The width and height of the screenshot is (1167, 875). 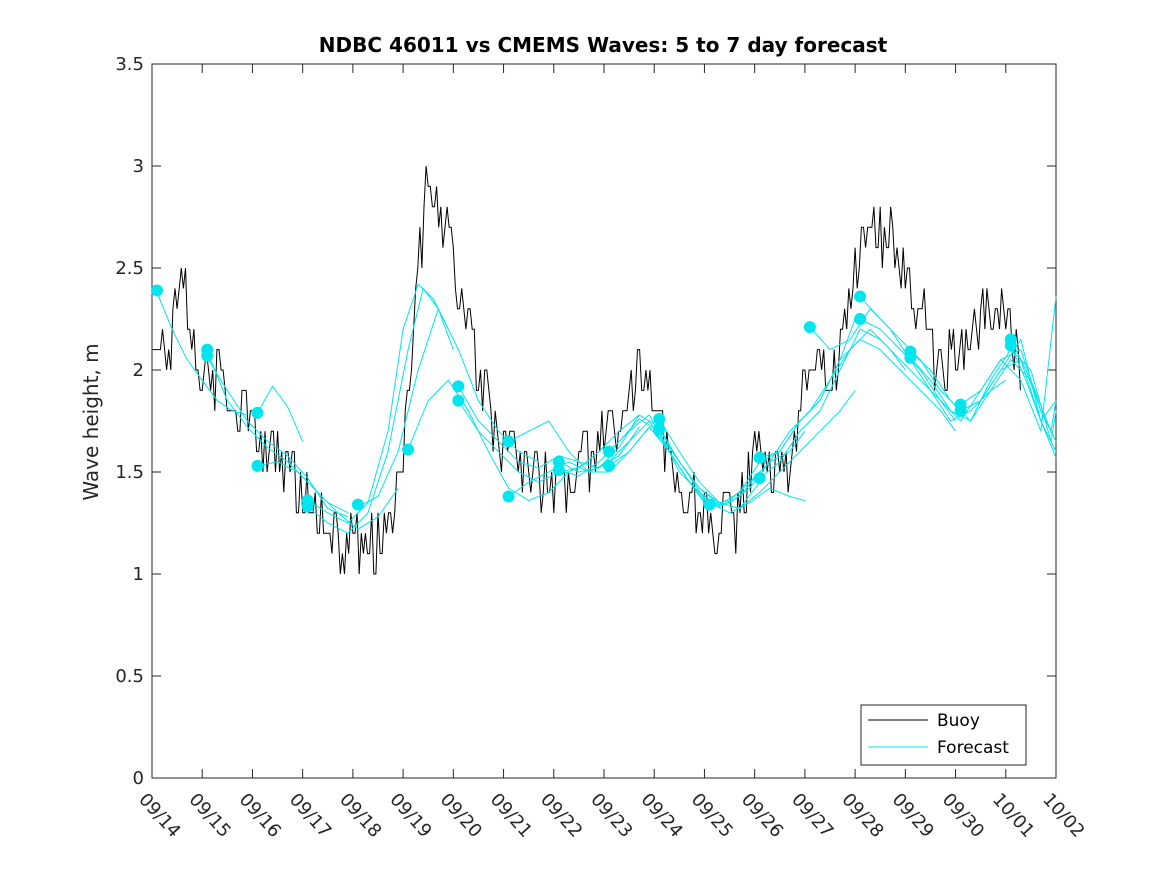 I want to click on y-tick-label: 3.5, so click(x=129, y=64).